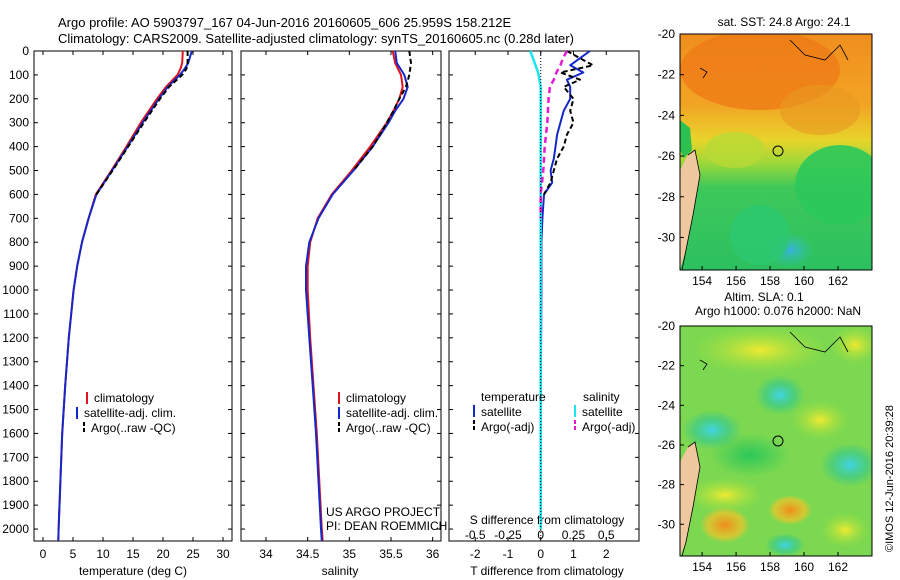 The image size is (900, 580). Describe the element at coordinates (540, 554) in the screenshot. I see `difference-t-tick-label: 0` at that location.